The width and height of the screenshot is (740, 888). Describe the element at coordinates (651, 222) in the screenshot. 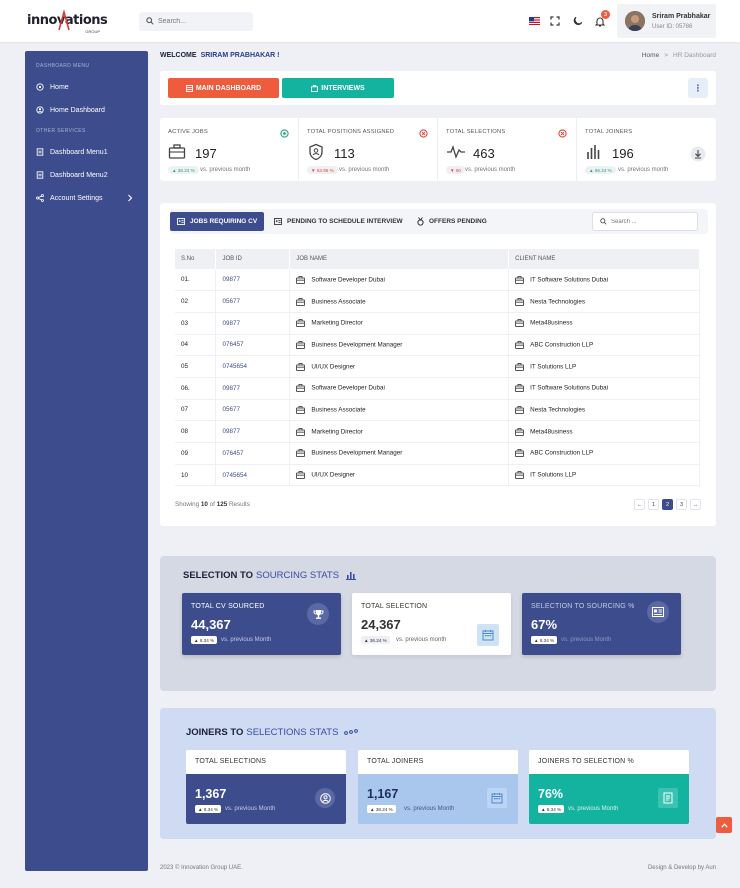

I see `table-search-input` at that location.